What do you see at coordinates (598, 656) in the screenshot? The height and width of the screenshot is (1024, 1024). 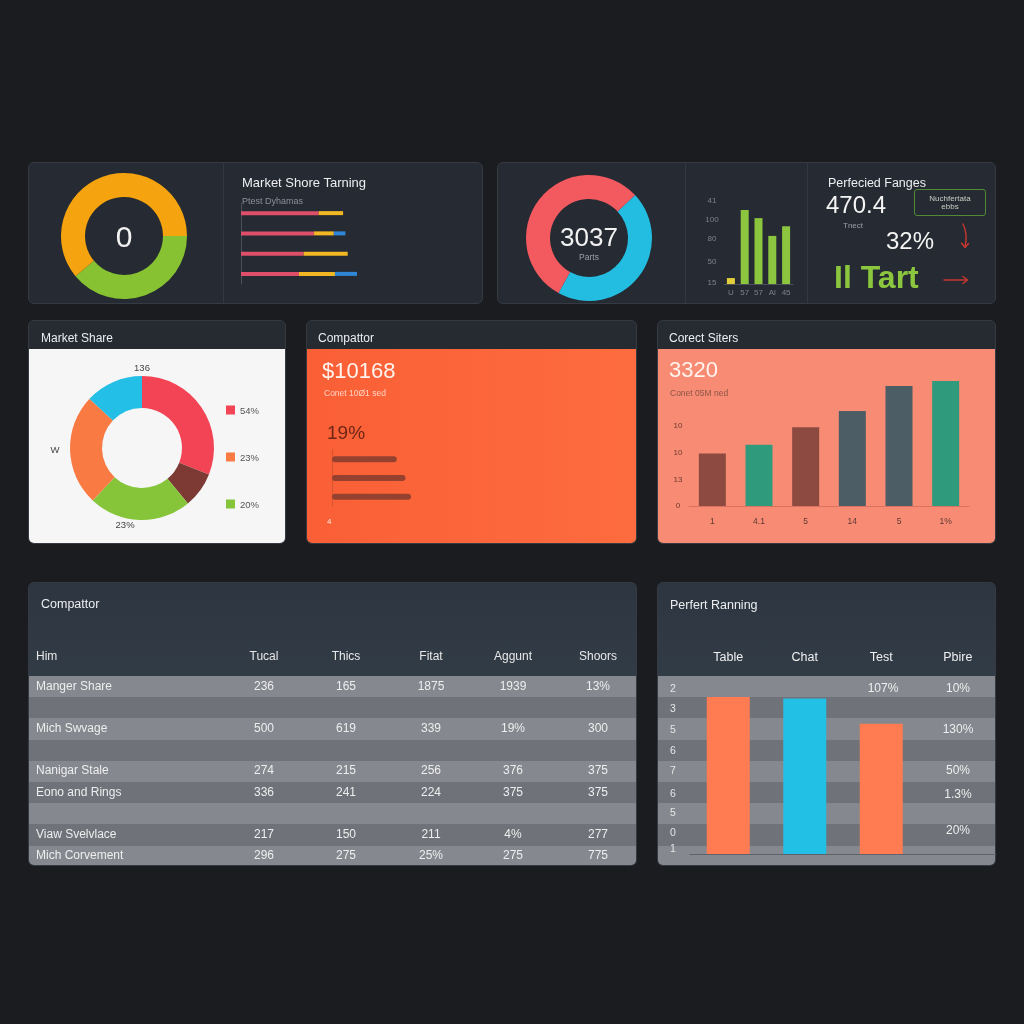 I see `category-label: Shoors` at bounding box center [598, 656].